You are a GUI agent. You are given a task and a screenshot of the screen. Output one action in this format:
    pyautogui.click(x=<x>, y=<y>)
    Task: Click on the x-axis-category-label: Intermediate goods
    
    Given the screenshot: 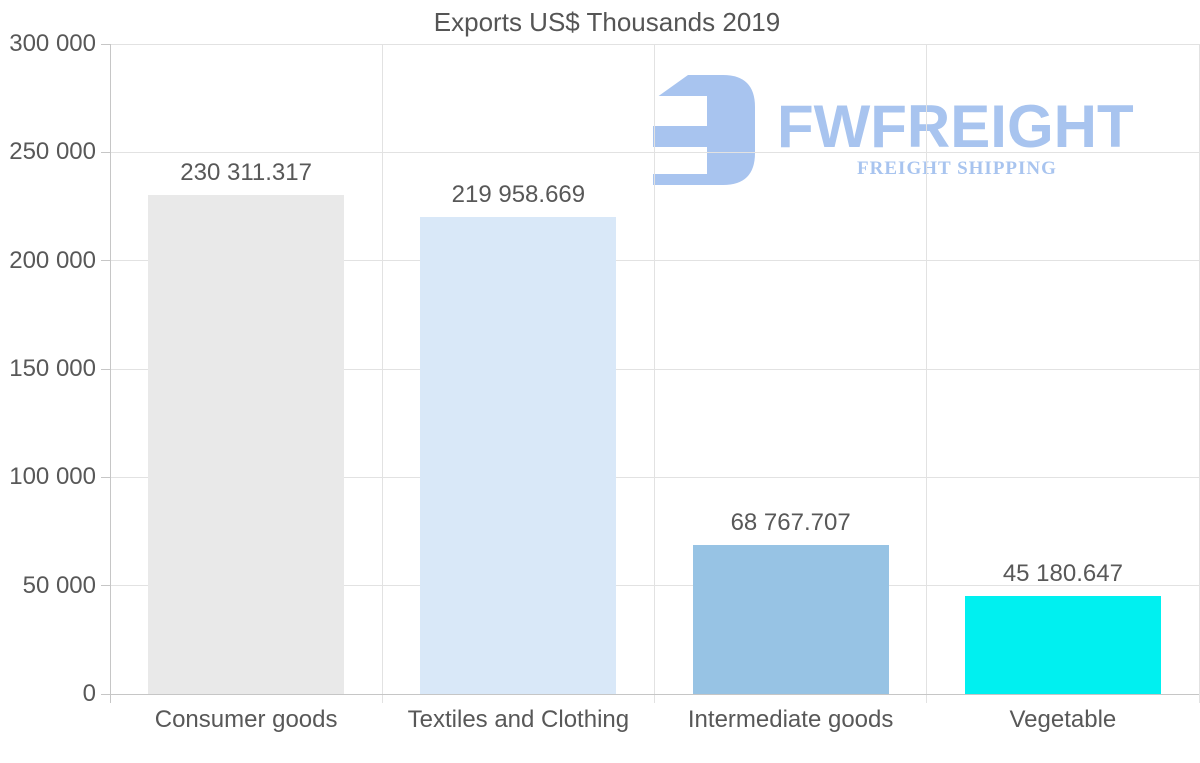 What is the action you would take?
    pyautogui.click(x=790, y=719)
    